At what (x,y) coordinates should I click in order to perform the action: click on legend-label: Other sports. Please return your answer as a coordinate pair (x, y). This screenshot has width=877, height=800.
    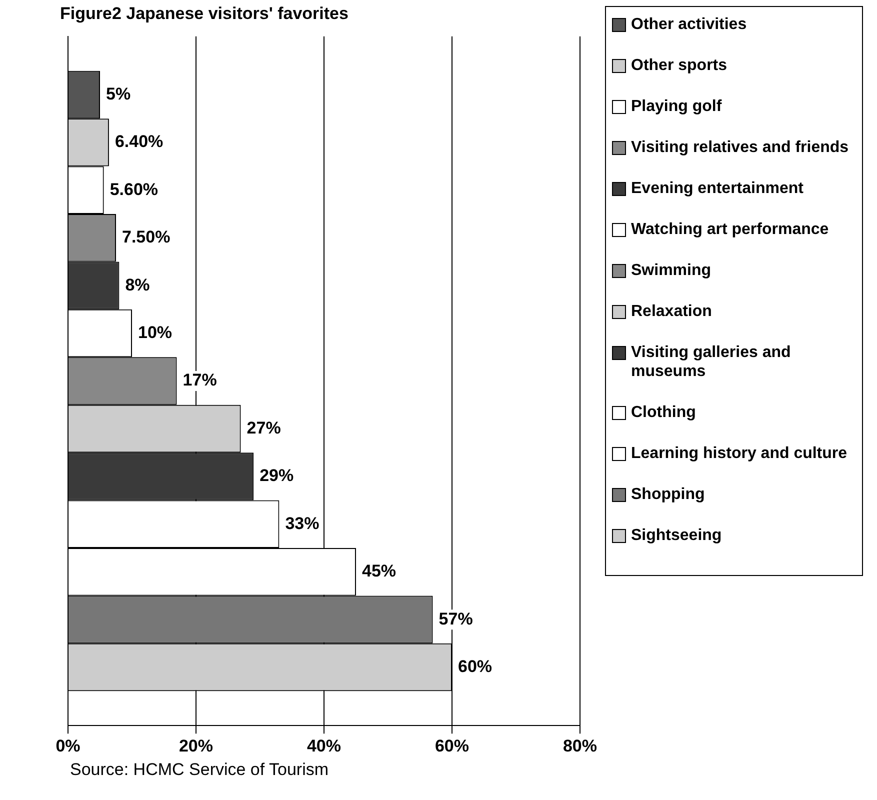
    Looking at the image, I should click on (679, 65).